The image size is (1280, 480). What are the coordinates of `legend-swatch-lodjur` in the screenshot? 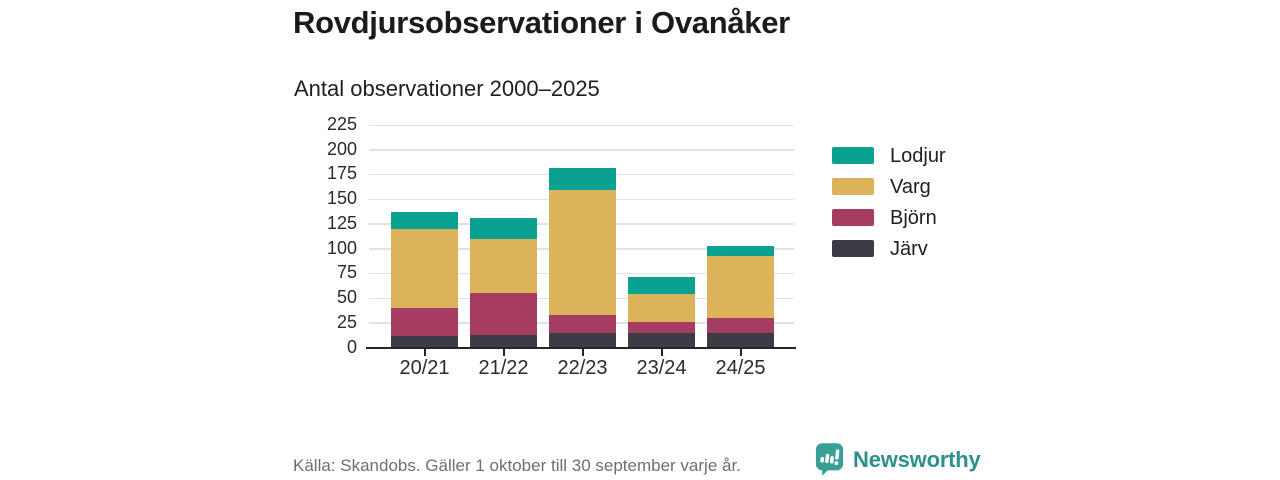 It's located at (853, 155).